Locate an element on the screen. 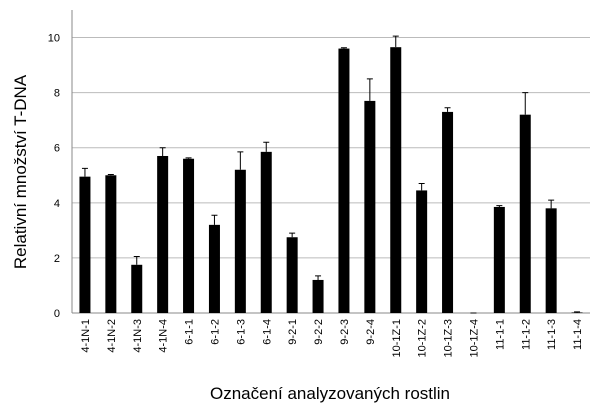  x-tick-label: 4-1N-2 is located at coordinates (112, 336).